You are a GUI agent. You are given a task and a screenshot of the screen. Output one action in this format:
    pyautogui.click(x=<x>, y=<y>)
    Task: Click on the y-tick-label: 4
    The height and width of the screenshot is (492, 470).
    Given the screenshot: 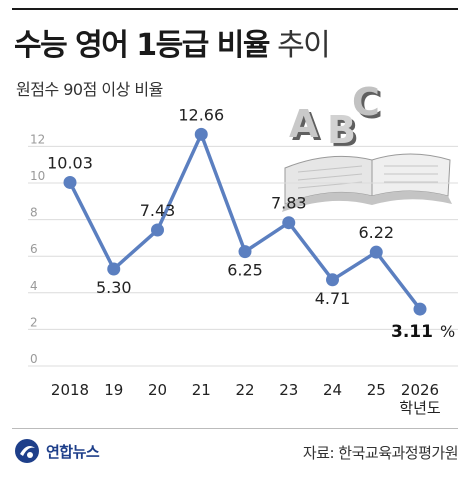 What is the action you would take?
    pyautogui.click(x=34, y=286)
    